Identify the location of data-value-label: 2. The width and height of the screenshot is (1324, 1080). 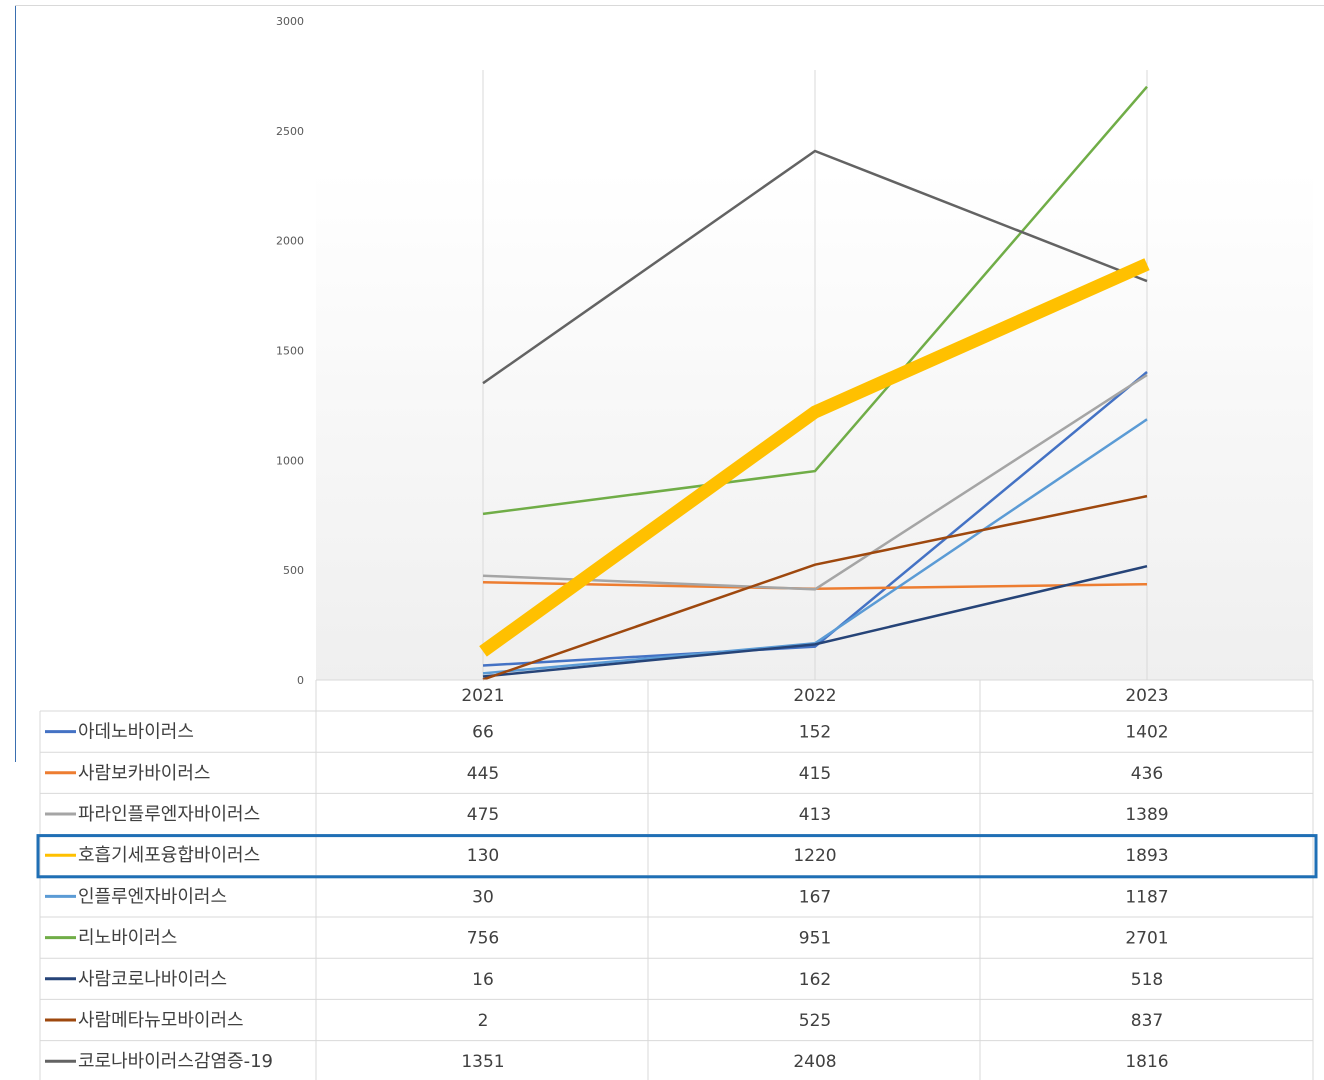
(483, 1021).